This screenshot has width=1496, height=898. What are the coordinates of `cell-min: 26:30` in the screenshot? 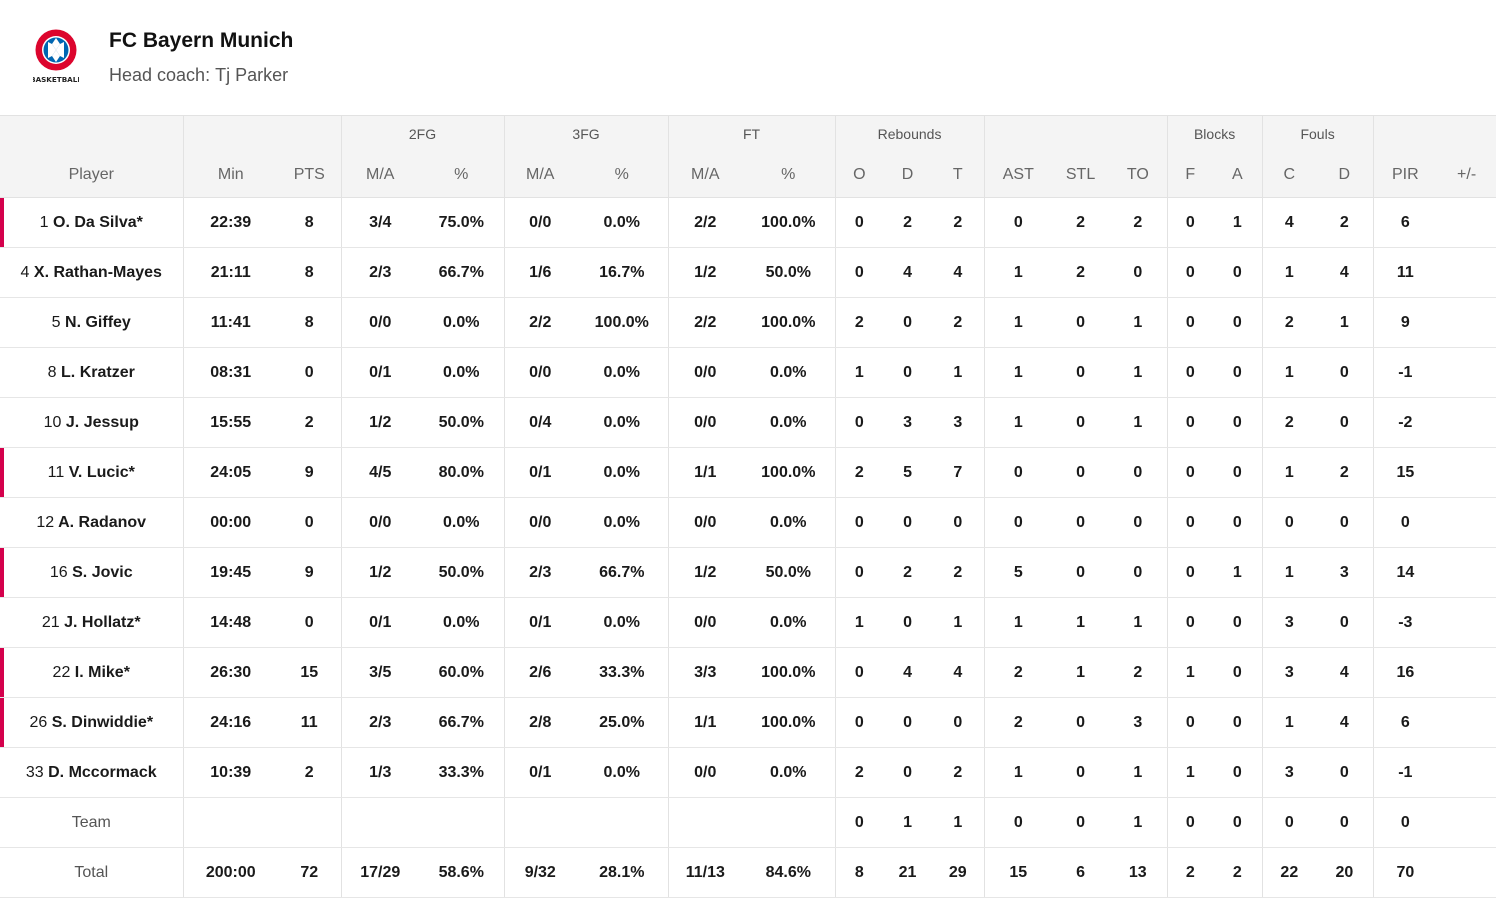 It's located at (230, 672).